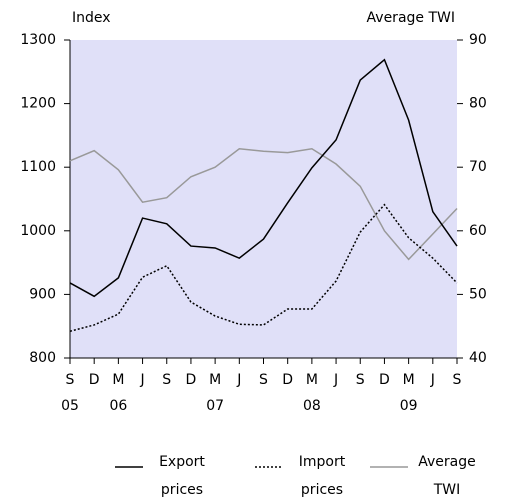  I want to click on y-axis-title: Index, so click(91, 18).